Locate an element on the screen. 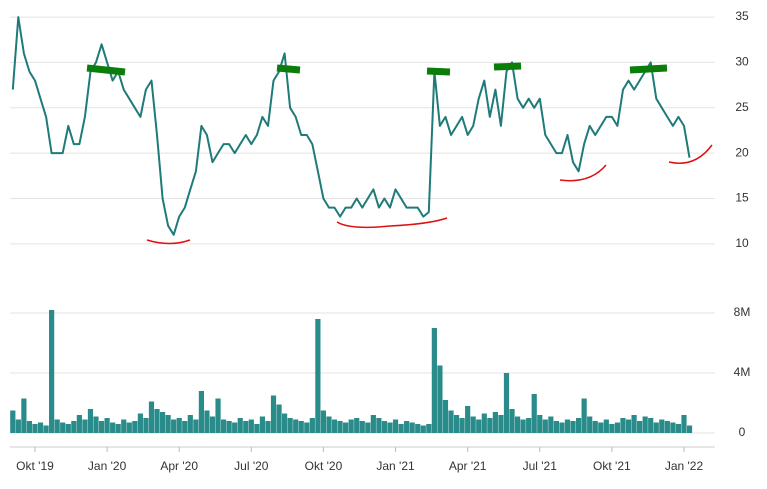  y-tick-label: 15 is located at coordinates (742, 198).